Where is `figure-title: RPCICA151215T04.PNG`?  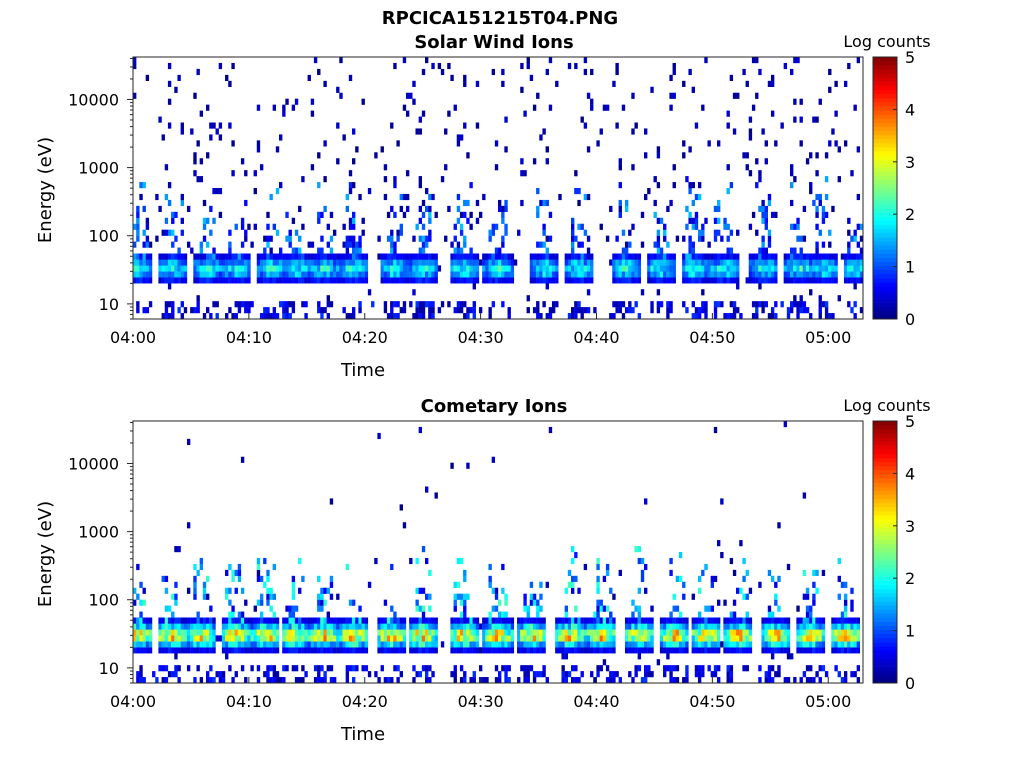 figure-title: RPCICA151215T04.PNG is located at coordinates (500, 18).